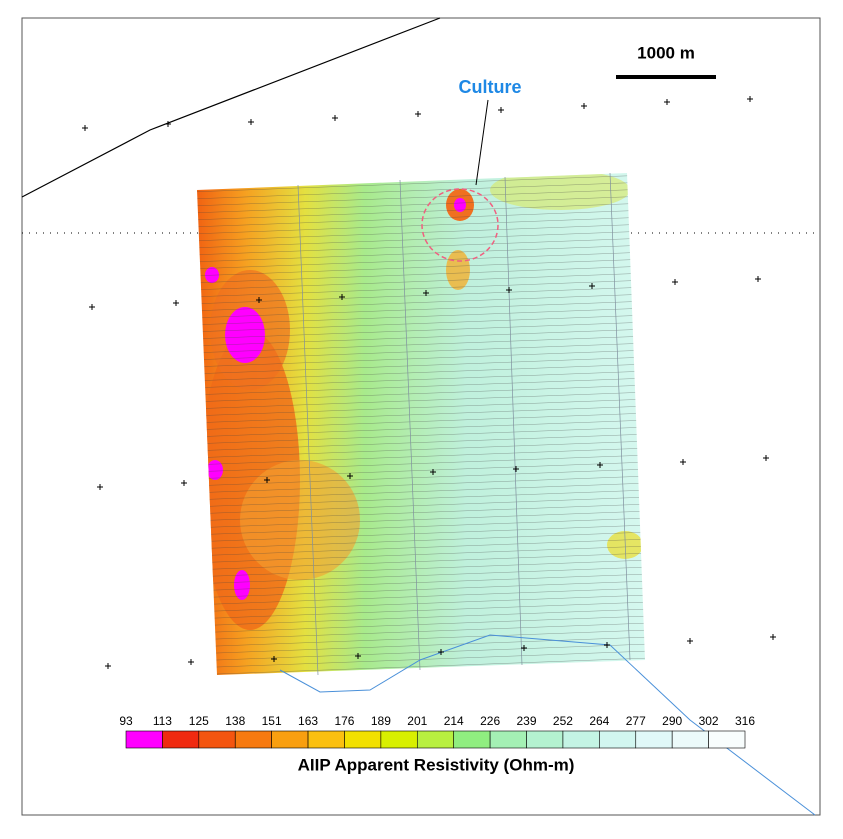  I want to click on legend-label: 113, so click(162, 721).